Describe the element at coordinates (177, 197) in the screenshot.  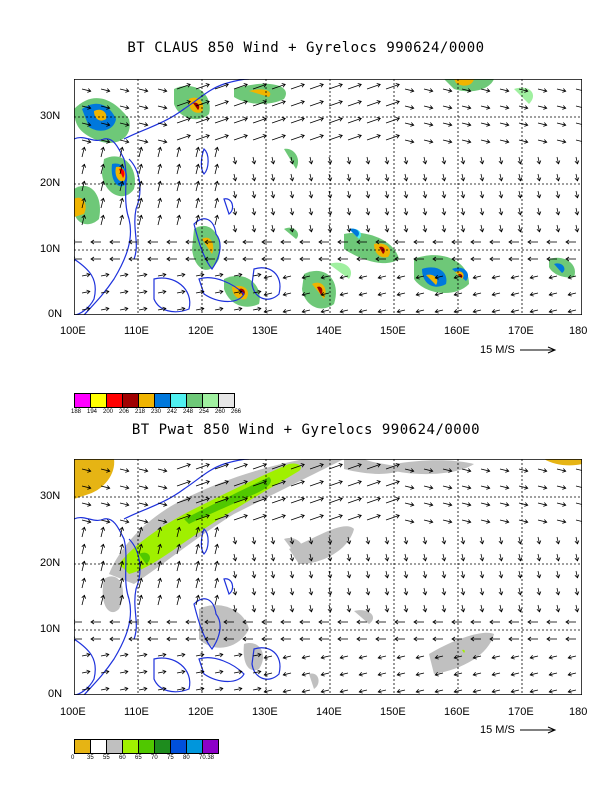
I see `panel1-coastlines` at that location.